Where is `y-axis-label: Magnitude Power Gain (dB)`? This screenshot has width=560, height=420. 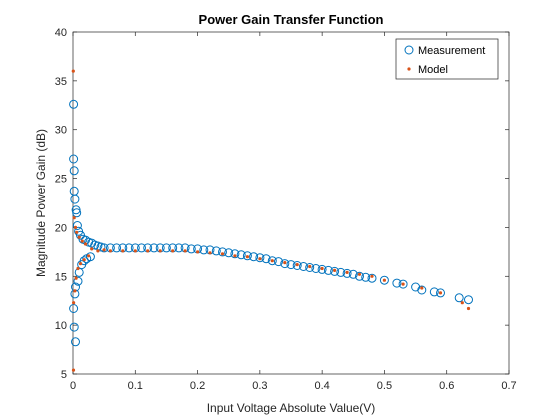
y-axis-label: Magnitude Power Gain (dB) is located at coordinates (41, 203).